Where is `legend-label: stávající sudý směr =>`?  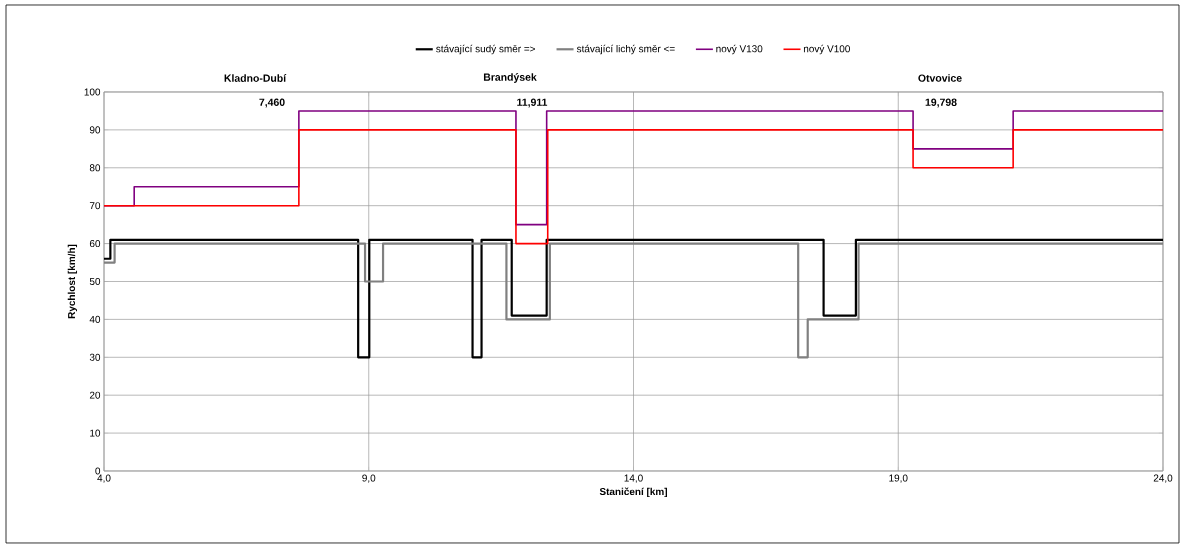
legend-label: stávající sudý směr => is located at coordinates (485, 49).